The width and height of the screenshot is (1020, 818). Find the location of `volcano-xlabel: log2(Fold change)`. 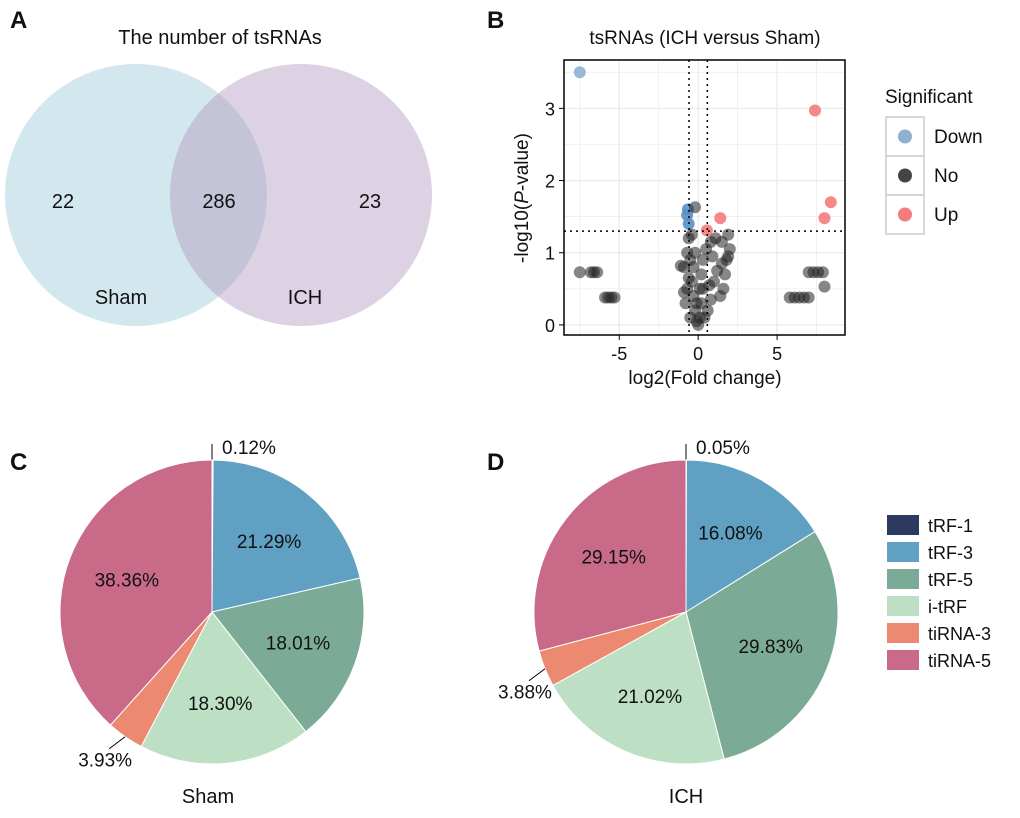

volcano-xlabel: log2(Fold change) is located at coordinates (704, 378).